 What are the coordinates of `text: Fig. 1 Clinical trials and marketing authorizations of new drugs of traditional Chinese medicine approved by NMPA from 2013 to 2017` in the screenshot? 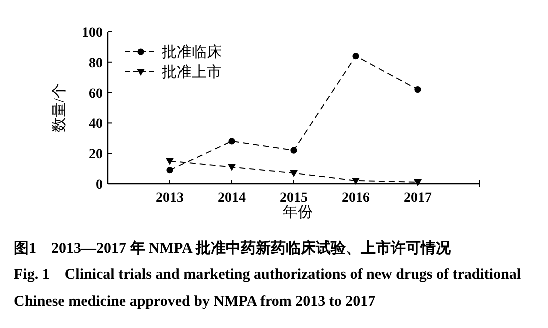 It's located at (268, 288).